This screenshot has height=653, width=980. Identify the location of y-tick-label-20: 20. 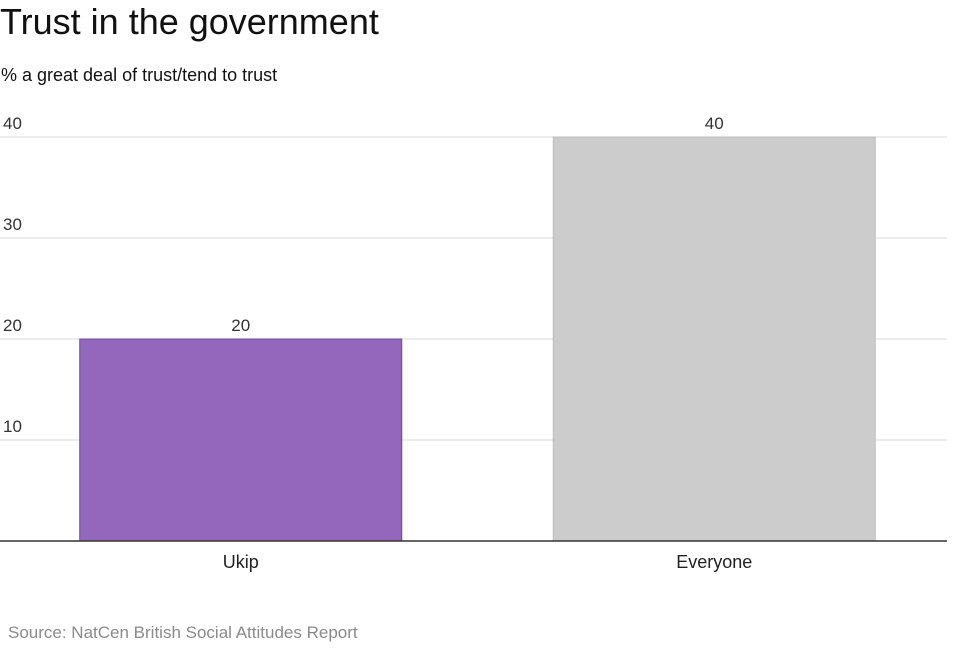
(12, 325).